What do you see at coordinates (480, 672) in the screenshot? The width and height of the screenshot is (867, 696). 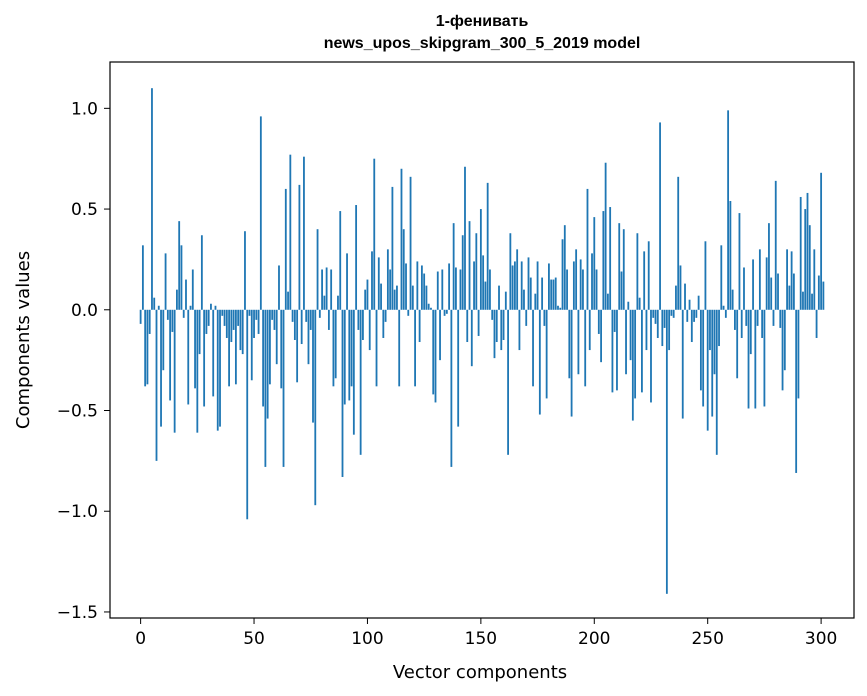 I see `x-axis-label: Vector components` at bounding box center [480, 672].